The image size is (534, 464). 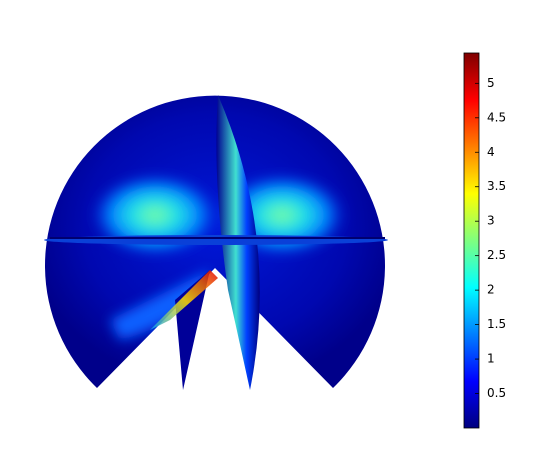 What do you see at coordinates (491, 83) in the screenshot?
I see `colorbar-tick-label: 5` at bounding box center [491, 83].